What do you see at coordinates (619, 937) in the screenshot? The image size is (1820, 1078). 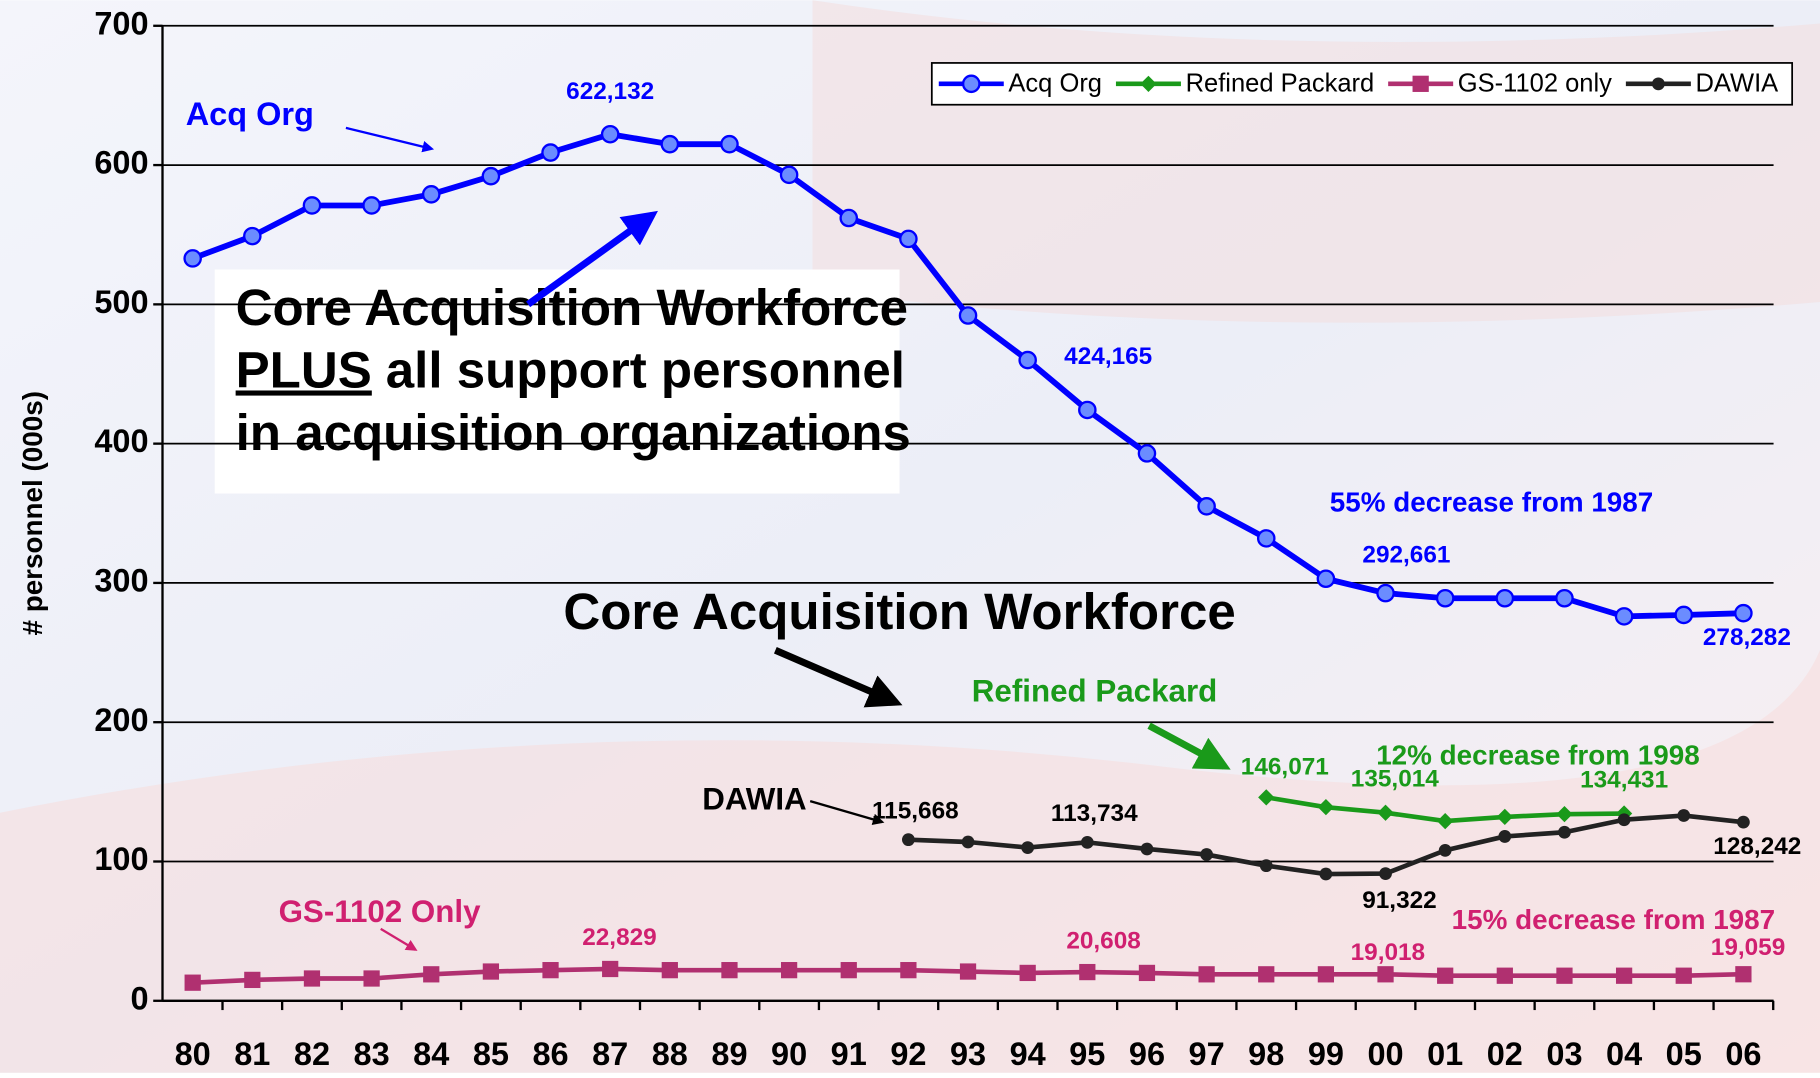 I see `data-label: 22,829` at bounding box center [619, 937].